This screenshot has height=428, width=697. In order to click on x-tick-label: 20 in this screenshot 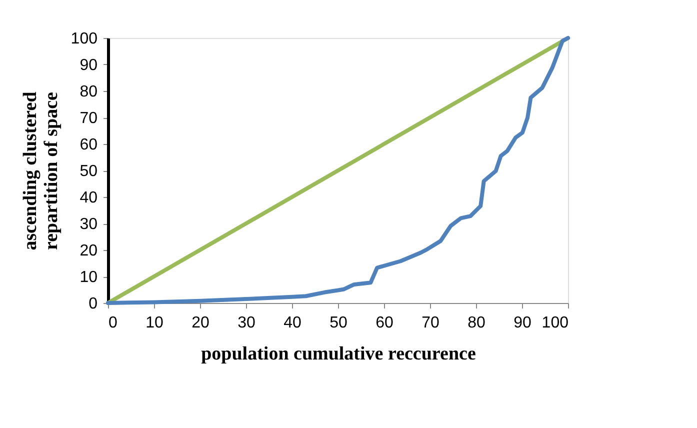, I will do `click(201, 323)`.